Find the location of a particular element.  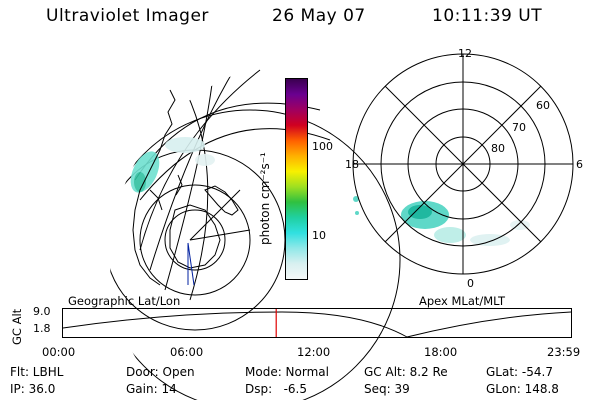

gc-alt-info: GC Alt: 8.2 Re is located at coordinates (406, 372).